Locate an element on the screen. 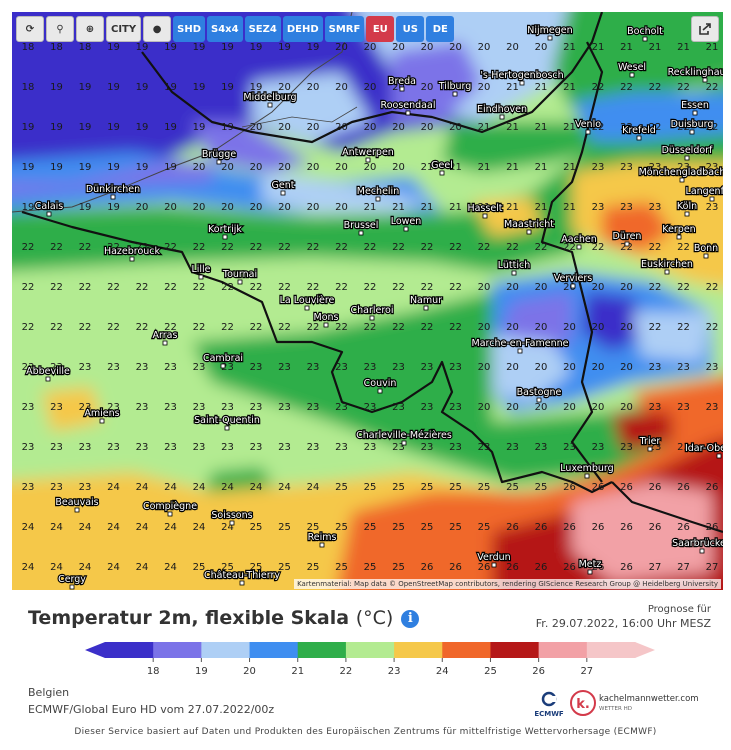 This screenshot has height=750, width=731. city-marker: Marche-en-Famenne is located at coordinates (520, 345).